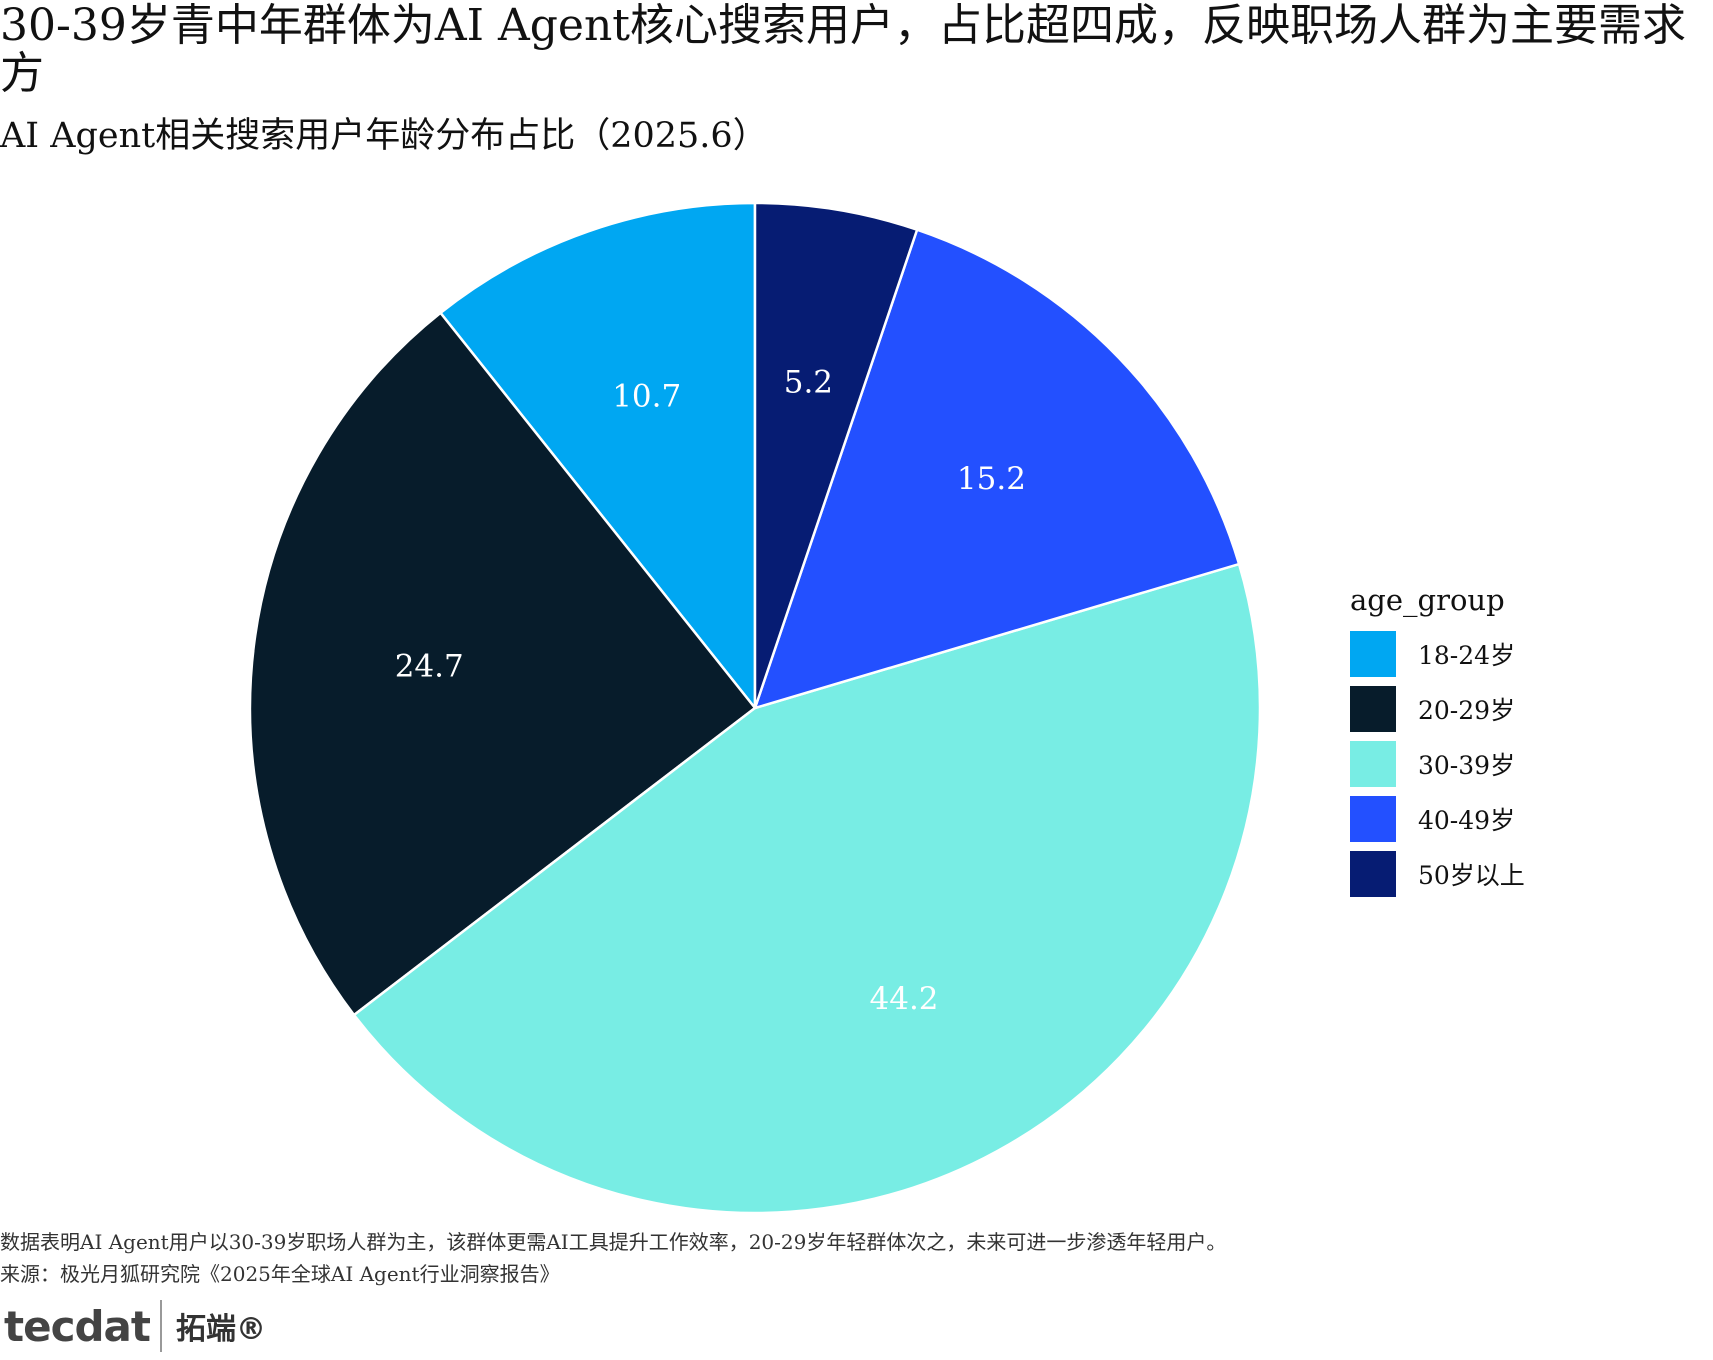  Describe the element at coordinates (1373, 873) in the screenshot. I see `legend-swatch-50-plus` at that location.